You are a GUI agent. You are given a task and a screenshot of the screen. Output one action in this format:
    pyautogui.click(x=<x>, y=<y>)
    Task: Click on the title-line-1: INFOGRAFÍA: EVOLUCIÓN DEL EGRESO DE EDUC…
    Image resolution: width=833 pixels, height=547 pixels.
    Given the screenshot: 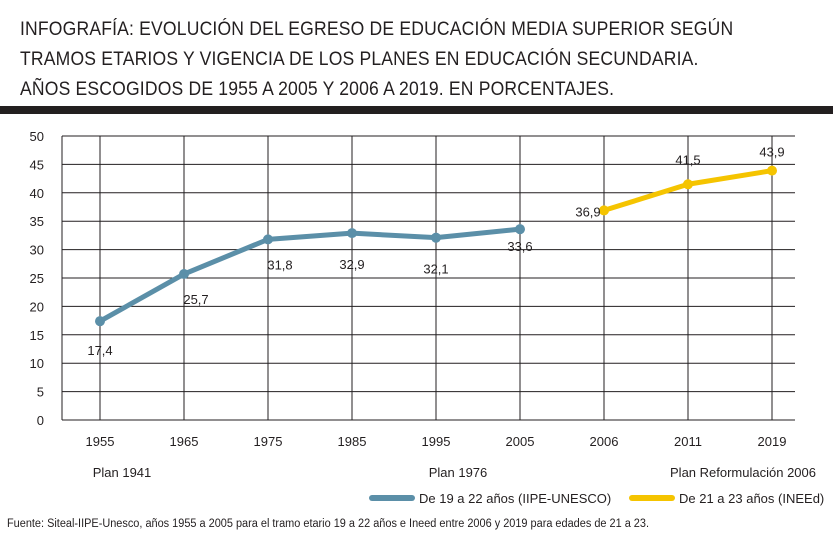 What is the action you would take?
    pyautogui.click(x=377, y=29)
    